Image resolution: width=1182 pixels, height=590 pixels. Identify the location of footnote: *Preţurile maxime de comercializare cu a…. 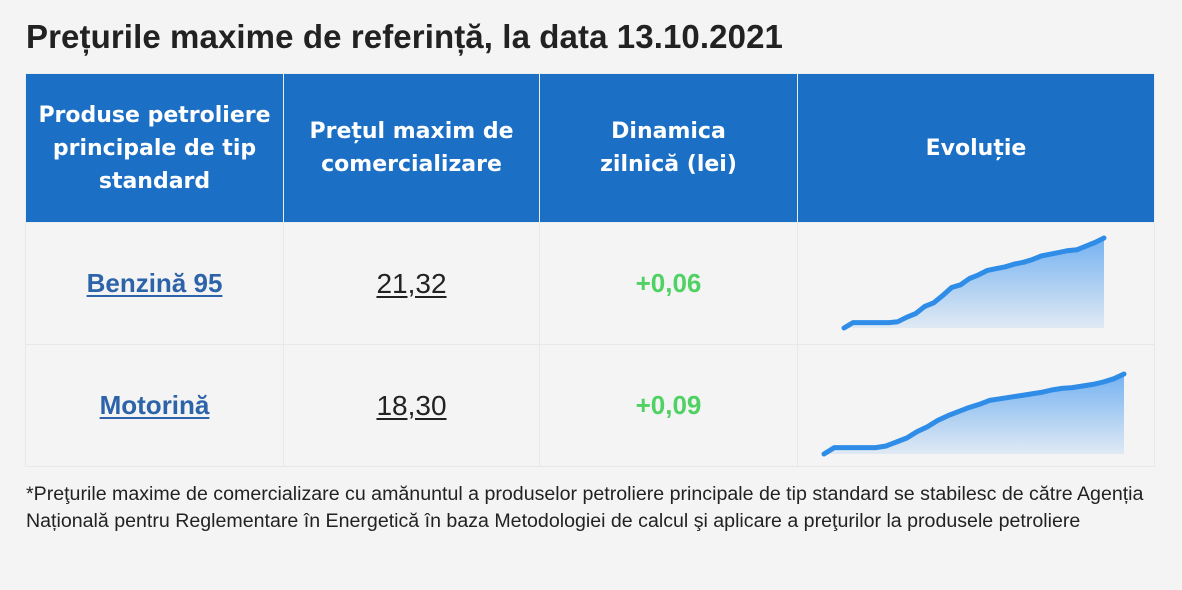
(585, 507).